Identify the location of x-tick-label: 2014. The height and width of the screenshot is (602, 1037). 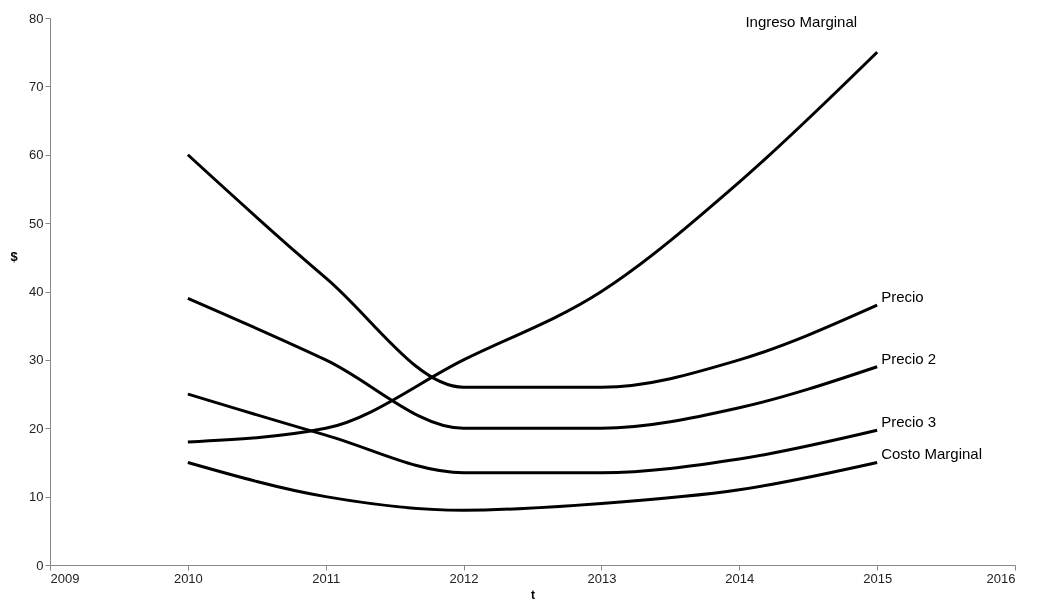
(740, 578).